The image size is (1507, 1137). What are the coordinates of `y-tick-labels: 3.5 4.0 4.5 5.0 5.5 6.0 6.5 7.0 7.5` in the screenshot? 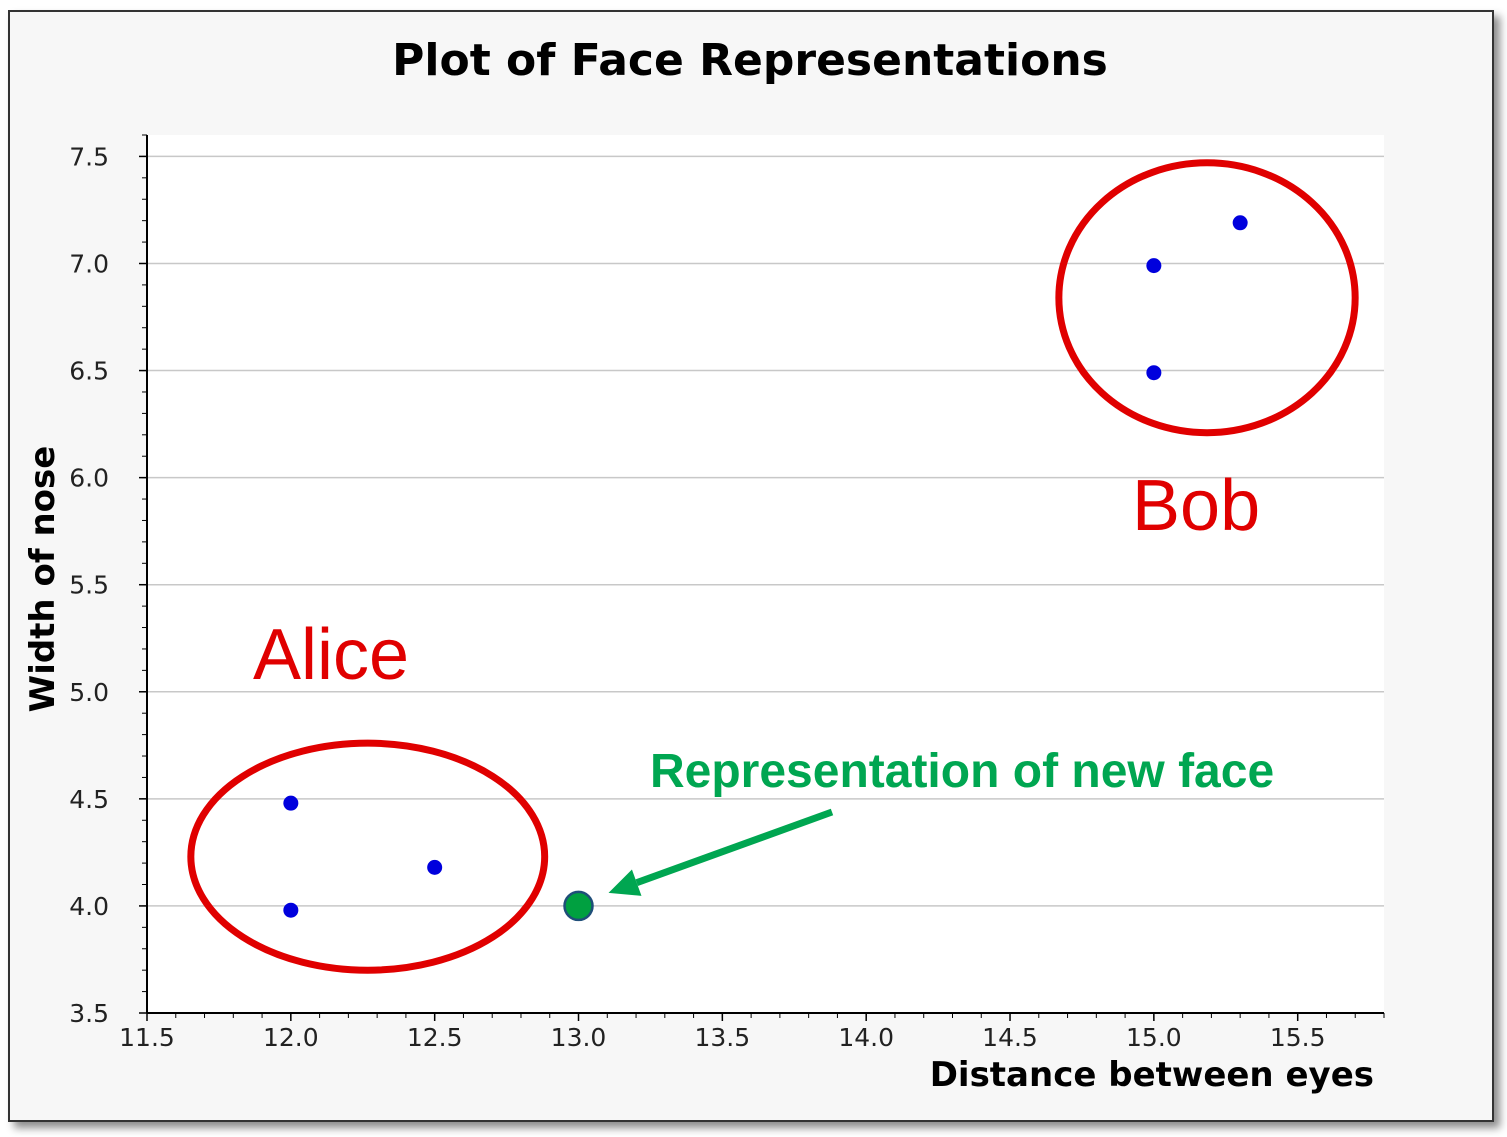 It's located at (89, 585).